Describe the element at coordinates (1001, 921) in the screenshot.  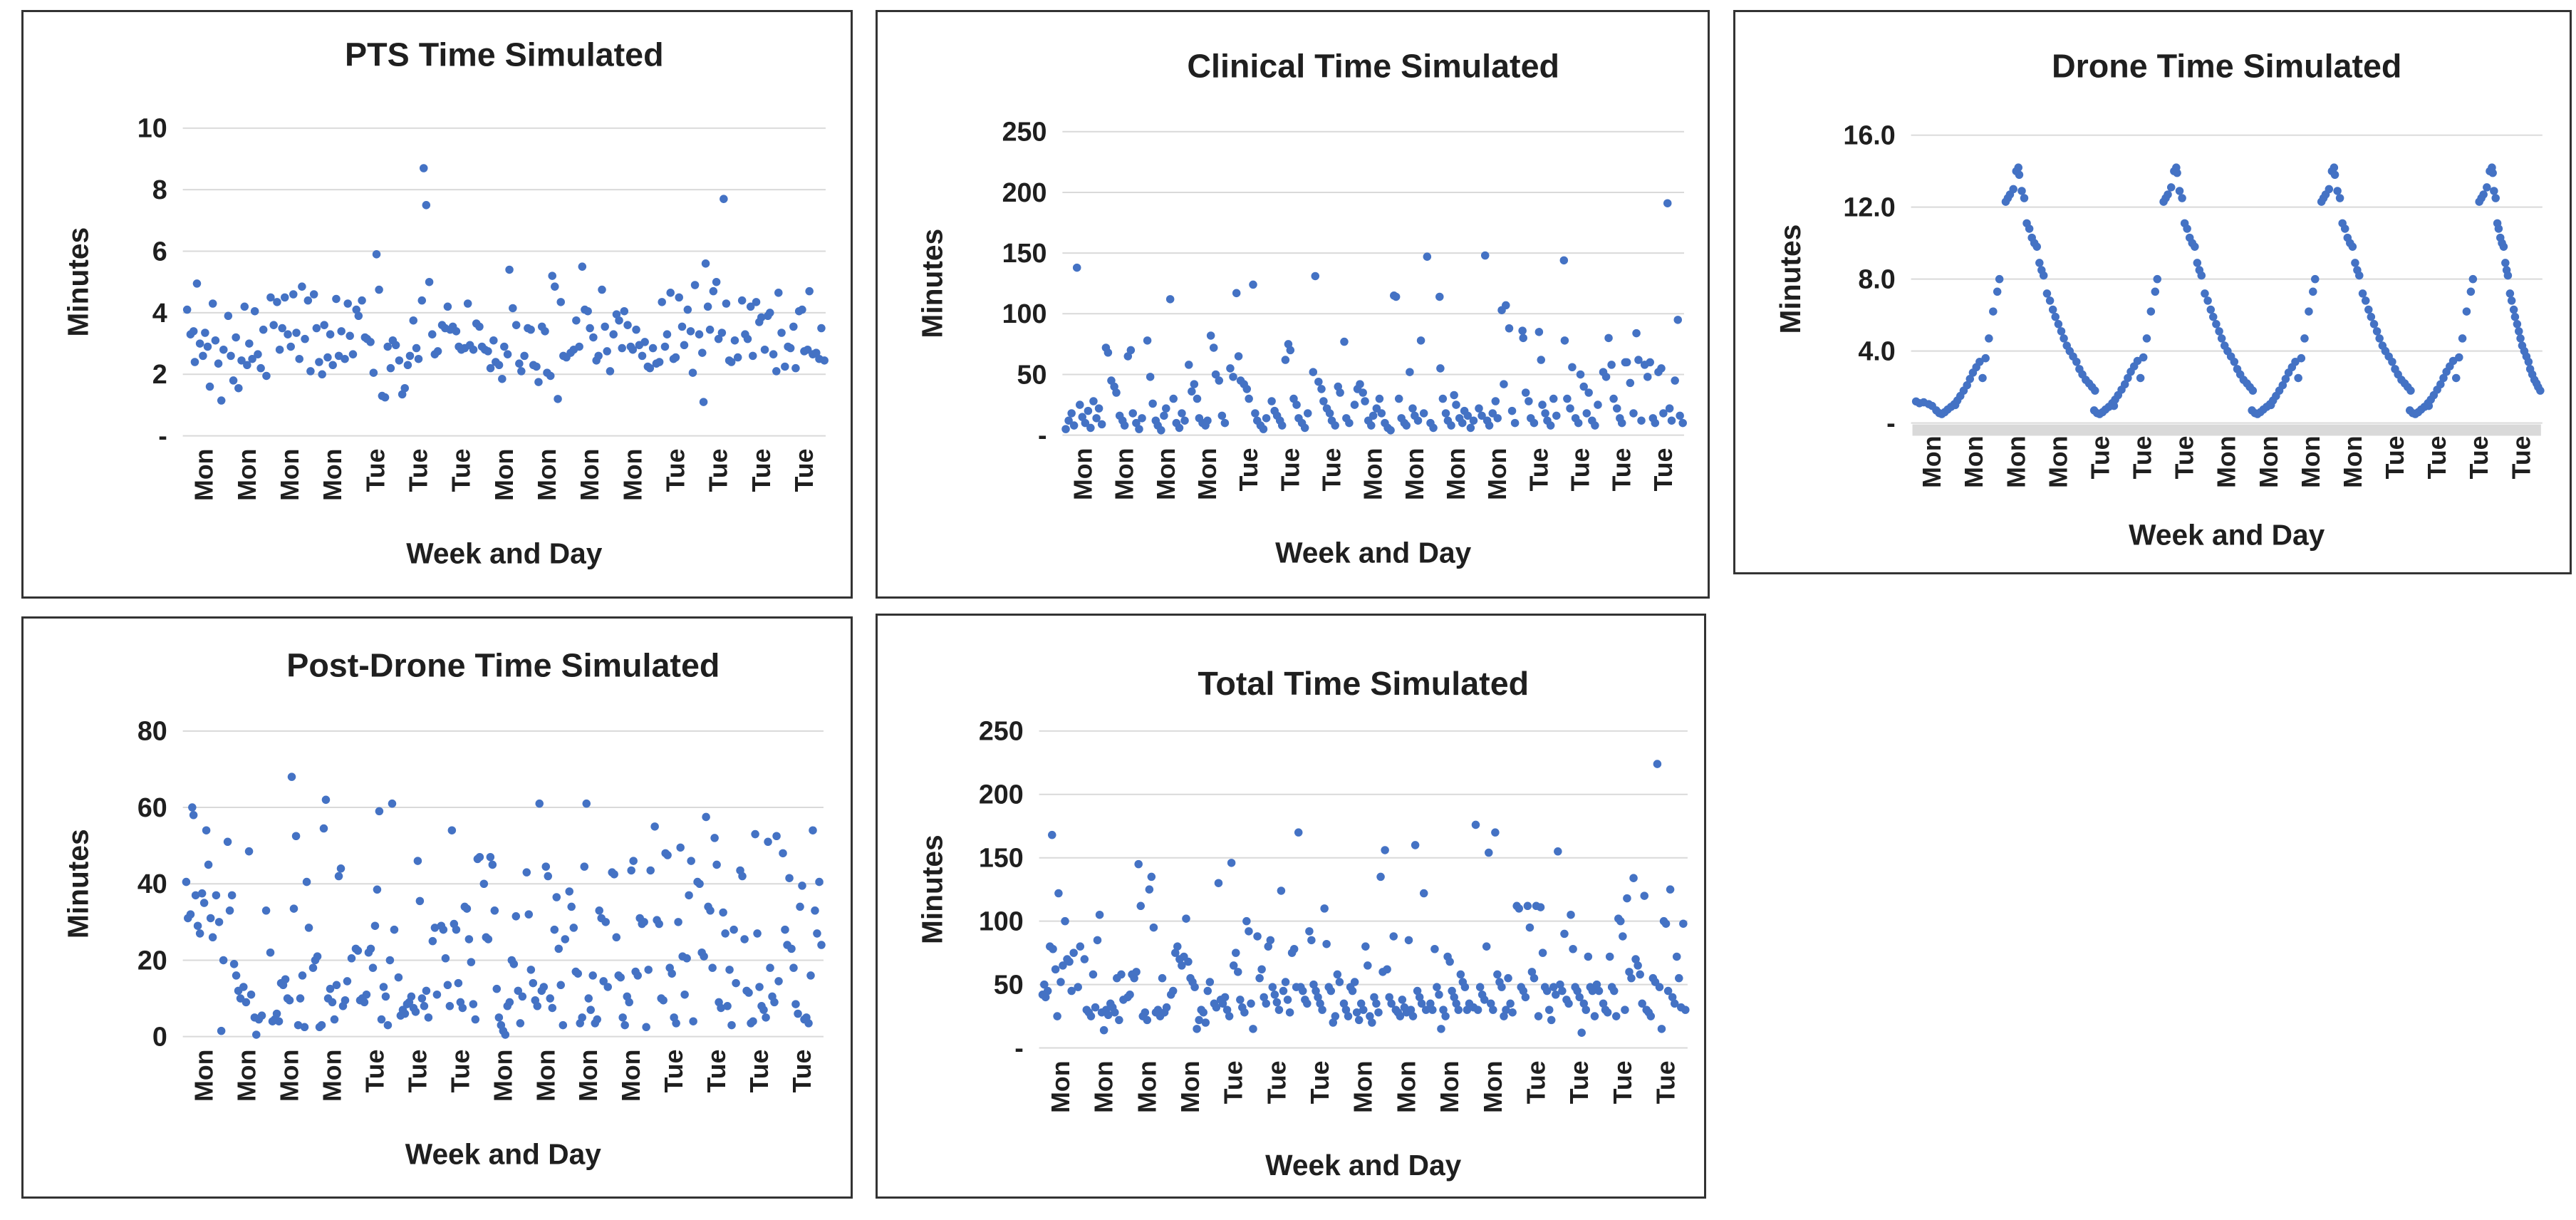
I see `y-tick-label: 100` at that location.